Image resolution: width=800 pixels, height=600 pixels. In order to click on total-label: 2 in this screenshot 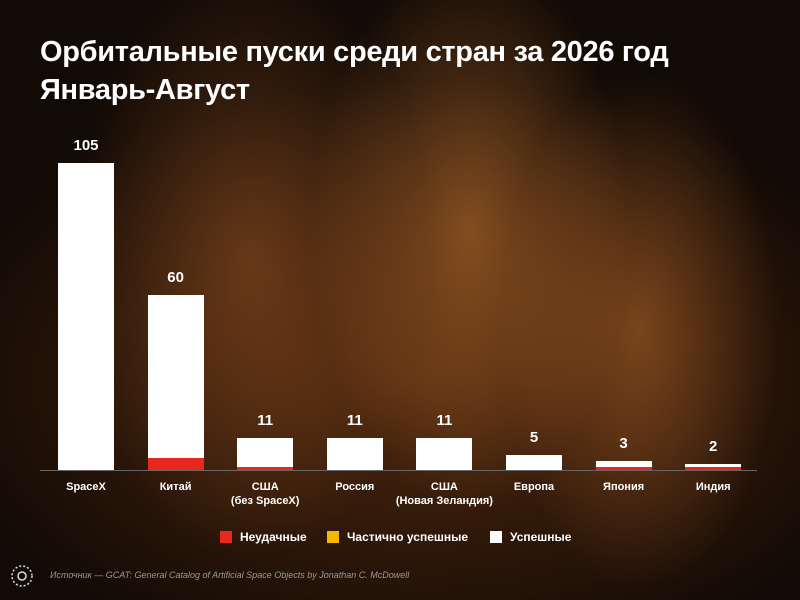, I will do `click(713, 447)`.